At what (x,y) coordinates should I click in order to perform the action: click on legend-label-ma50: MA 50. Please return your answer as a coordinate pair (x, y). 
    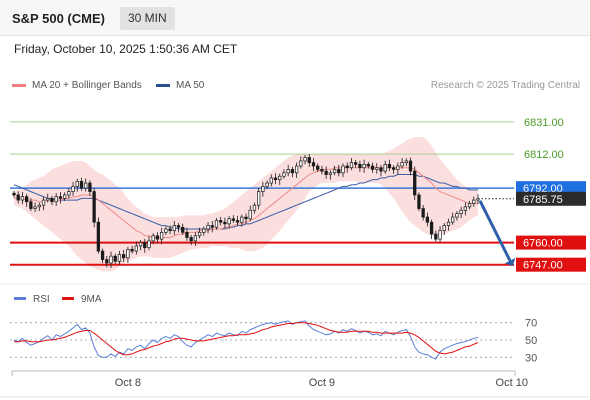
    Looking at the image, I should click on (190, 85).